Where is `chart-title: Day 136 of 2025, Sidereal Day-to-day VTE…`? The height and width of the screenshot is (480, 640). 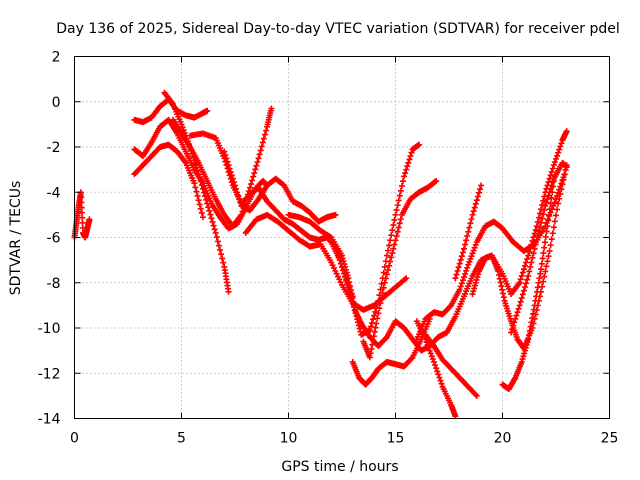 chart-title: Day 136 of 2025, Sidereal Day-to-day VTE… is located at coordinates (338, 29).